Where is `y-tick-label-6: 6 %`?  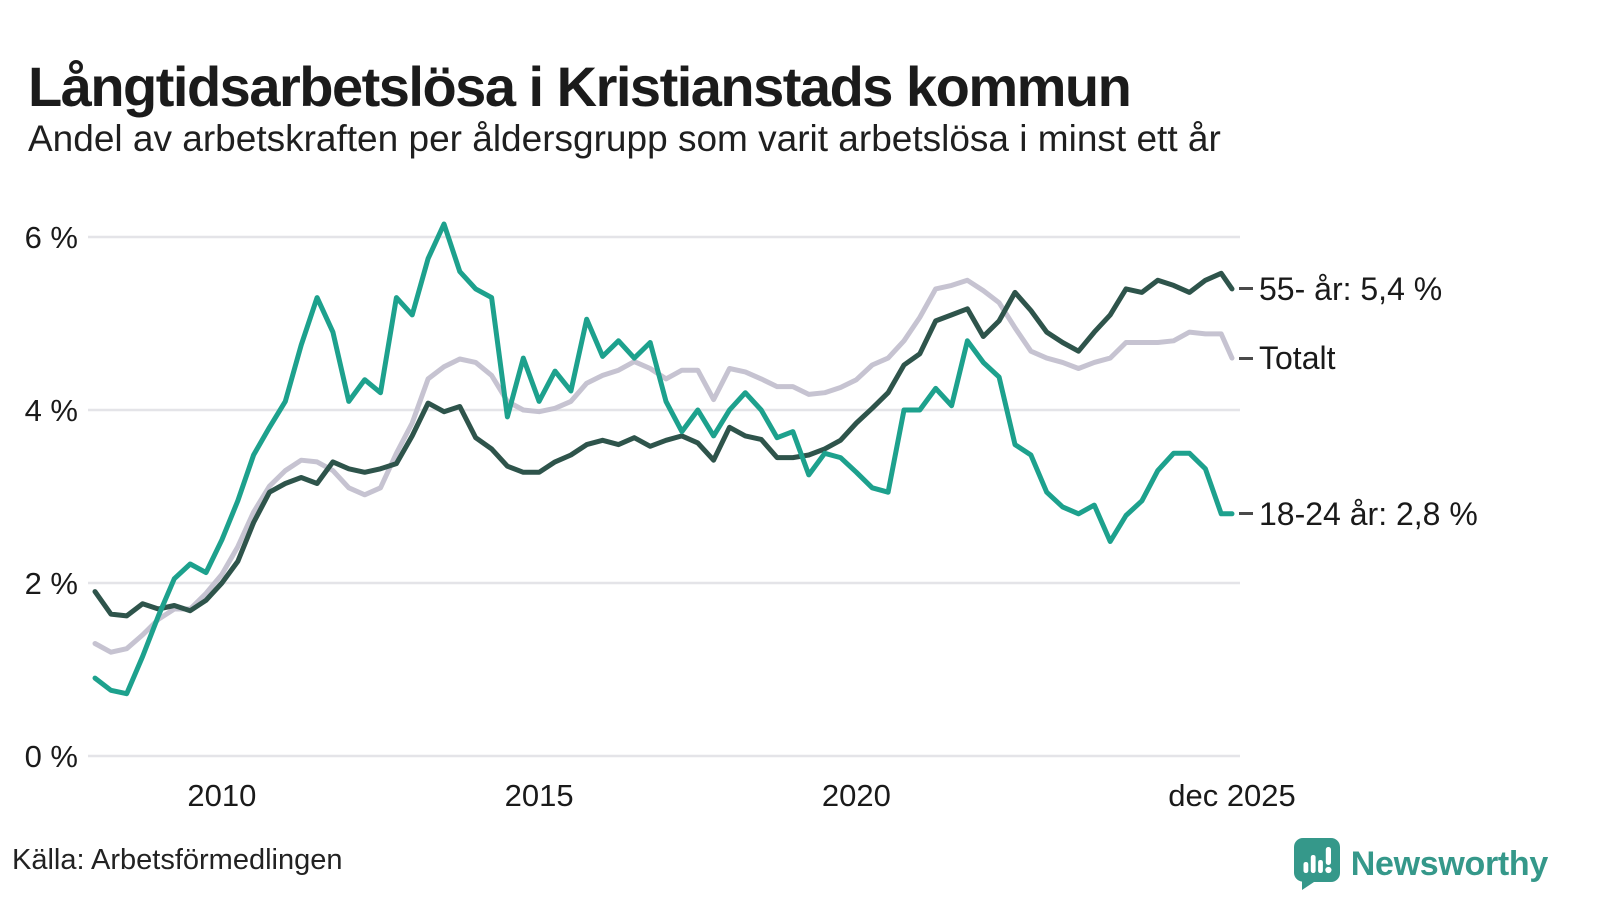 y-tick-label-6: 6 % is located at coordinates (51, 237).